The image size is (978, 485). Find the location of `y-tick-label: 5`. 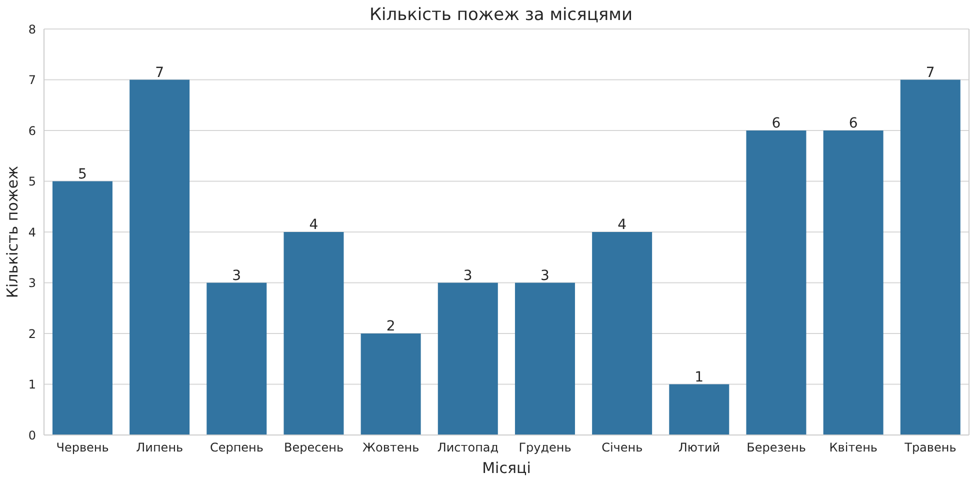

y-tick-label: 5 is located at coordinates (32, 181).